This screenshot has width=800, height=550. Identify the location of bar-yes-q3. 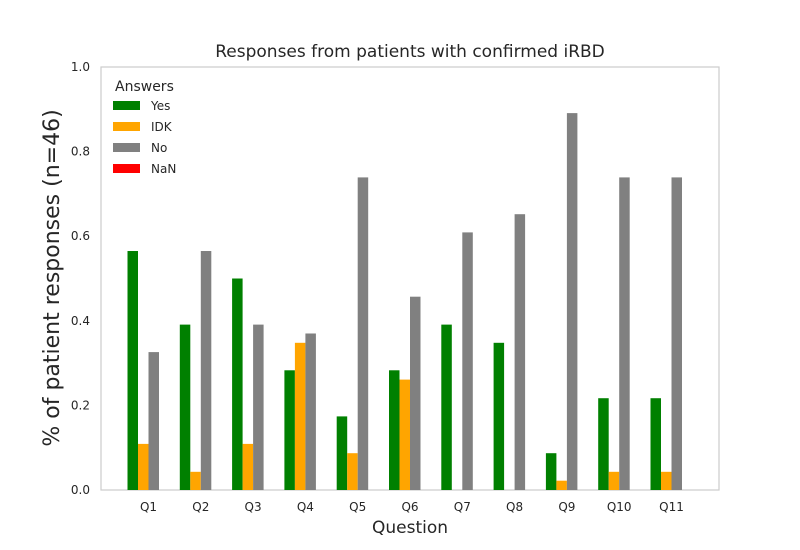
(237, 384).